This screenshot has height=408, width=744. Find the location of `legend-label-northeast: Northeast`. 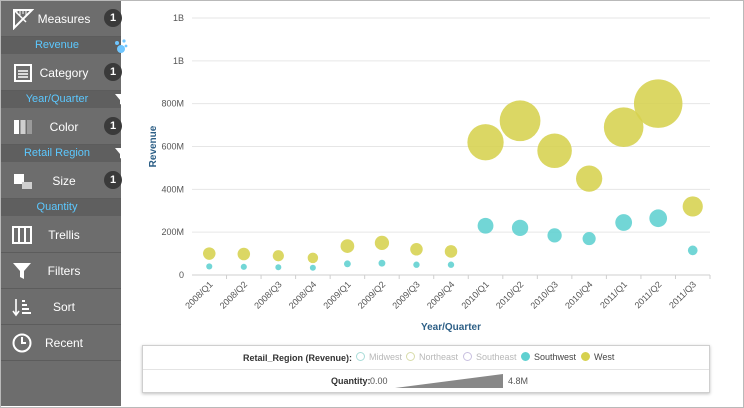

legend-label-northeast: Northeast is located at coordinates (439, 357).